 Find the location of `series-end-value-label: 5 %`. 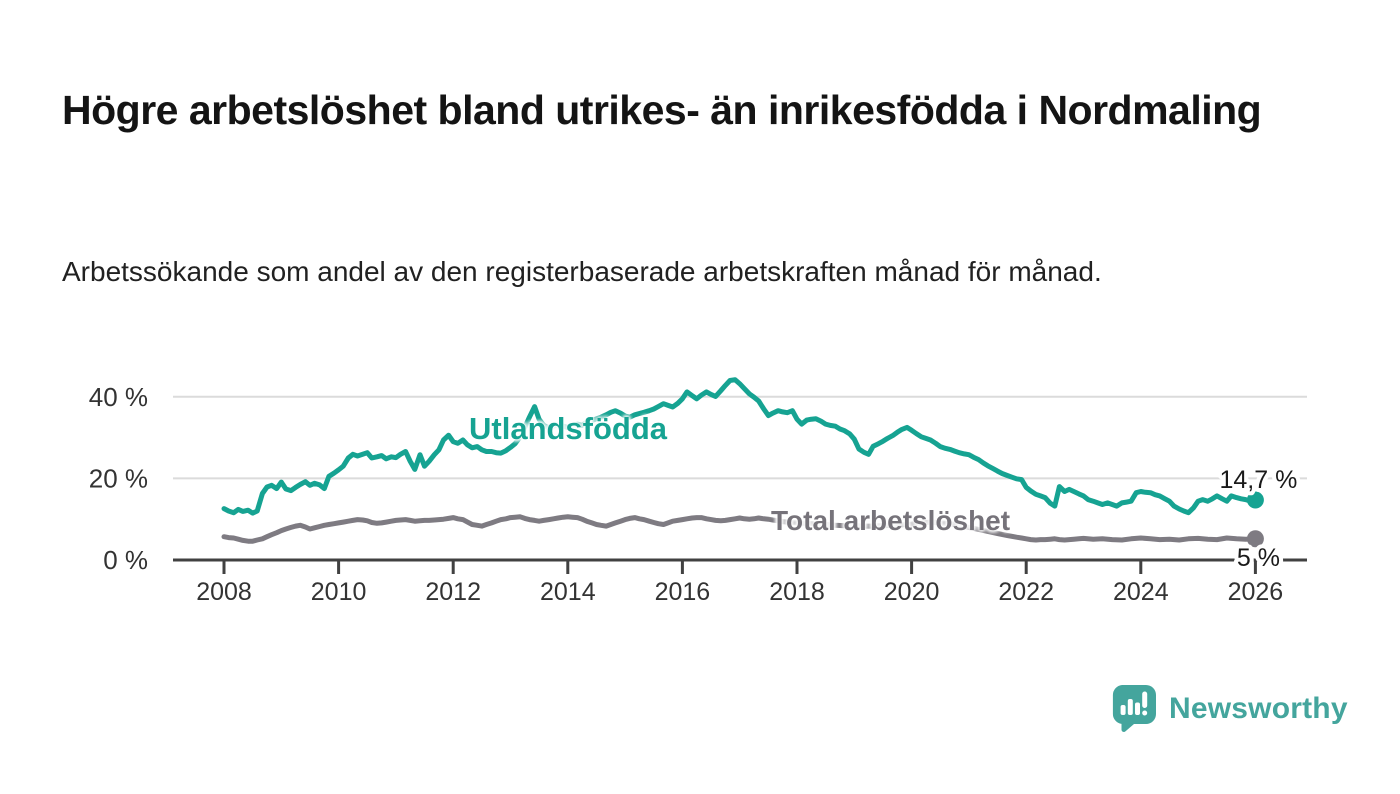

series-end-value-label: 5 % is located at coordinates (1258, 558).